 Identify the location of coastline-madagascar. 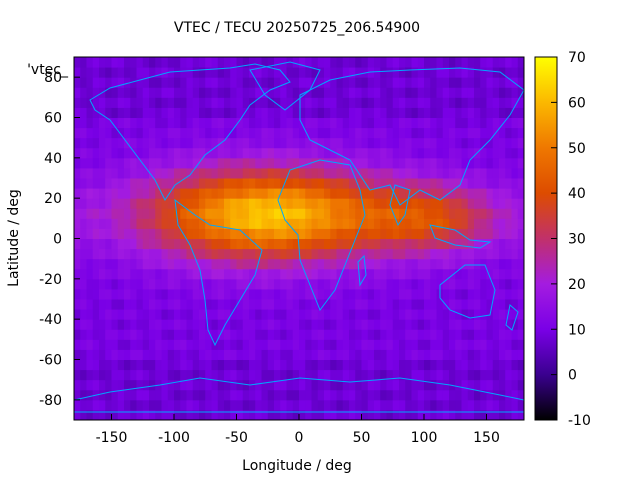
(362, 270).